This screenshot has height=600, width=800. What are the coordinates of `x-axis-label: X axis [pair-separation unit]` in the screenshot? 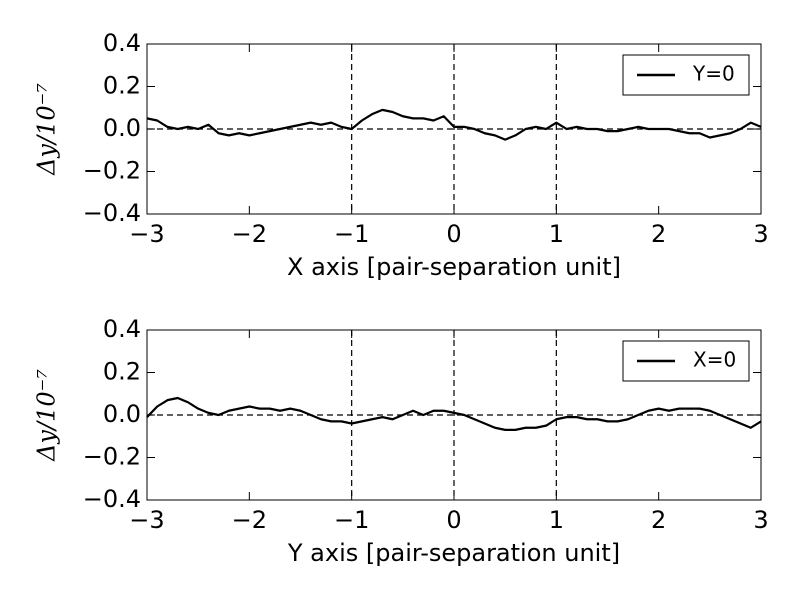 It's located at (454, 267).